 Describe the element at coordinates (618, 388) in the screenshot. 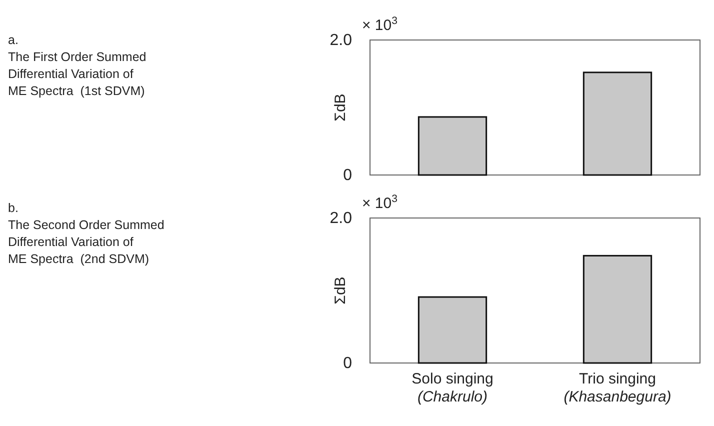

I see `x-tick-label: Trio singing (Khasanbegura)` at that location.